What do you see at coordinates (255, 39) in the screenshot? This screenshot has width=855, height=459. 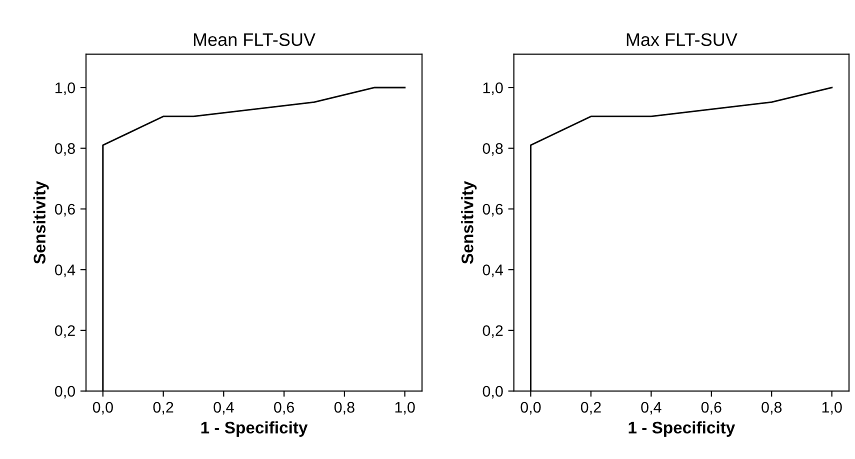 I see `chart-title: Mean FLT-SUV` at bounding box center [255, 39].